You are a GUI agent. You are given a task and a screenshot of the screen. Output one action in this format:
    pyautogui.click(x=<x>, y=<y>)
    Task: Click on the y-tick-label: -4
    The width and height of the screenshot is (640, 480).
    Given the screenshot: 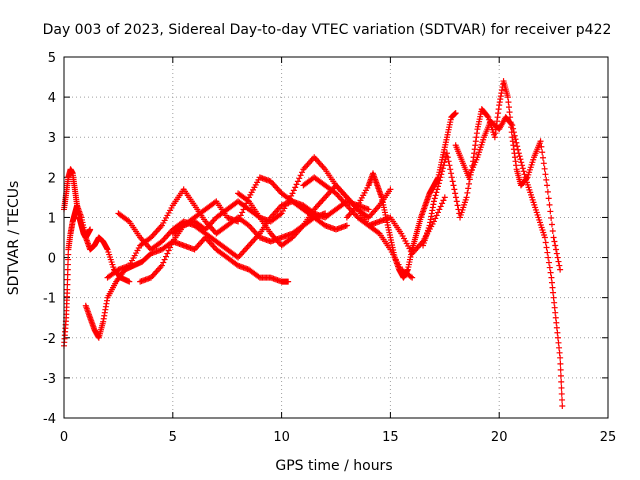 What is the action you would take?
    pyautogui.click(x=49, y=419)
    